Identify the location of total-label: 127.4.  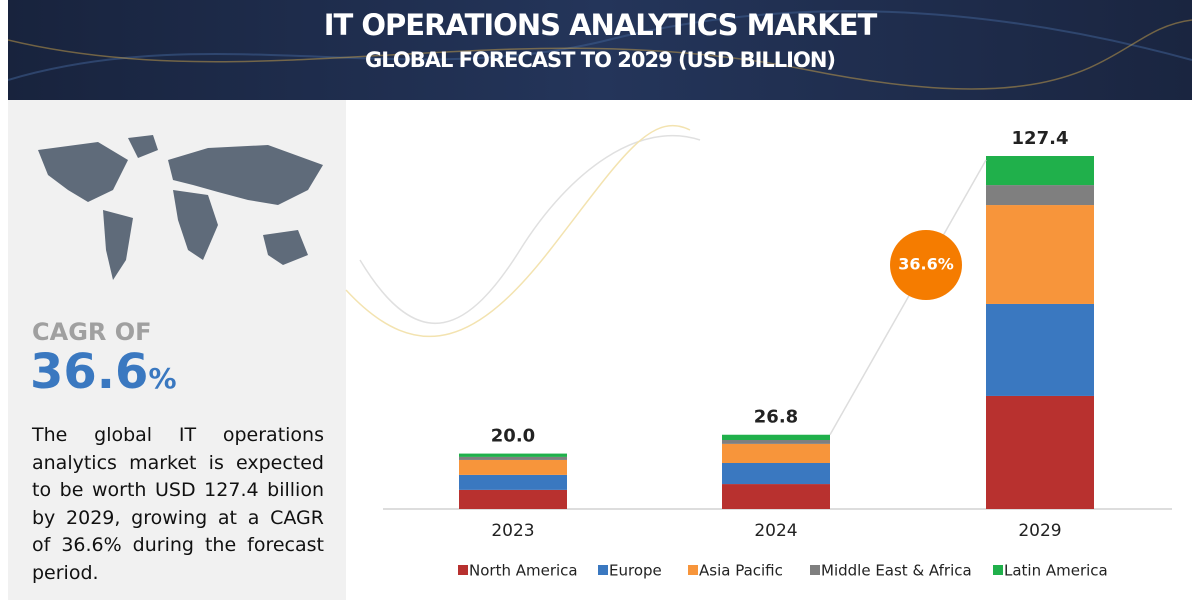
(1040, 138).